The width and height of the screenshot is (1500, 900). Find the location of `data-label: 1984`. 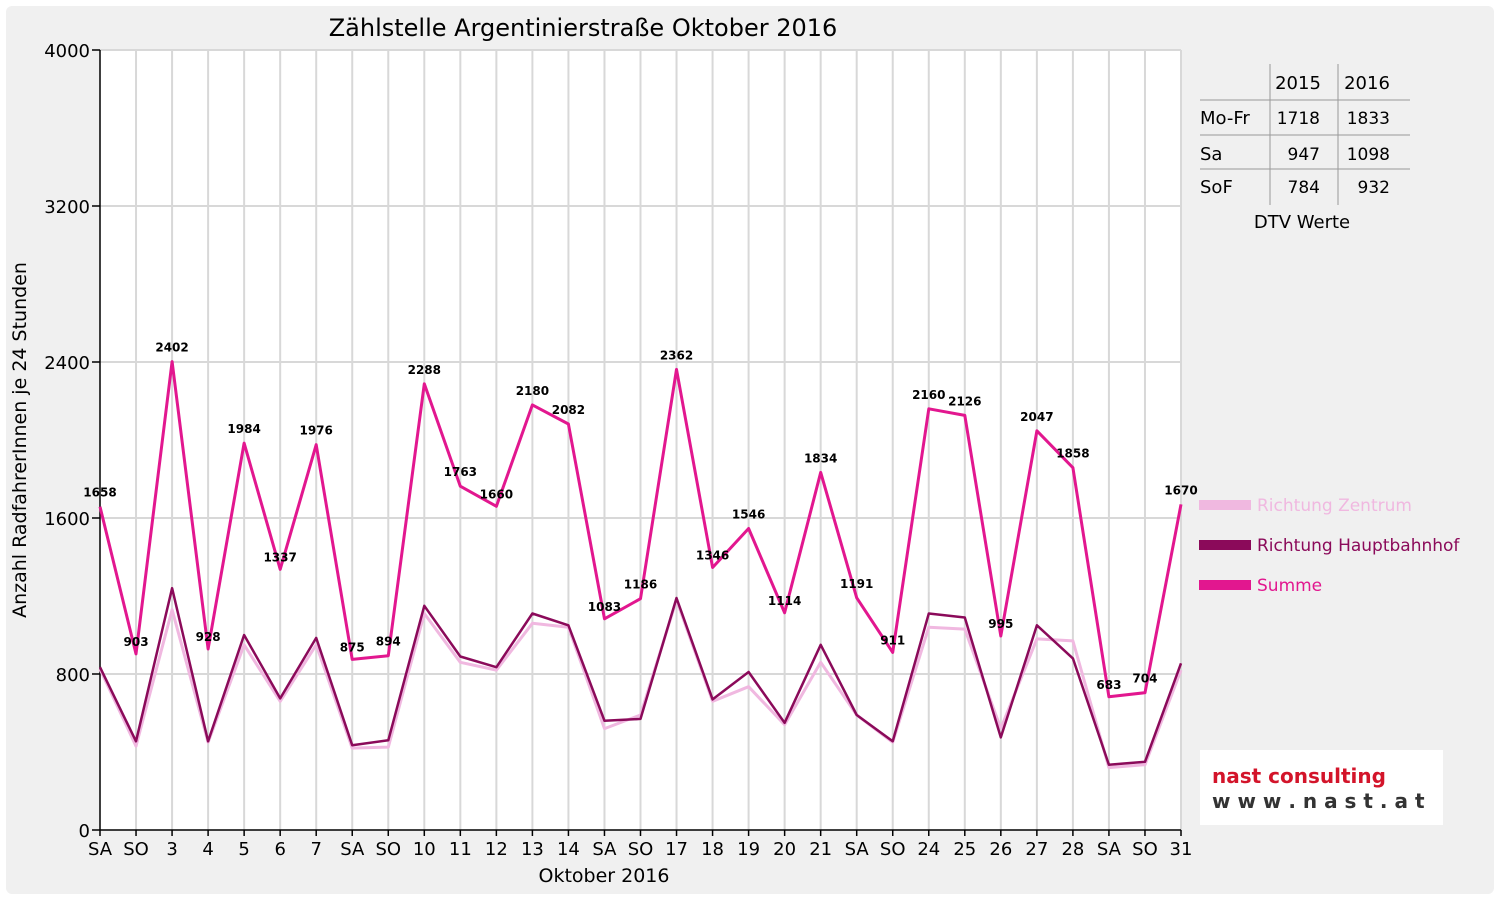

data-label: 1984 is located at coordinates (243, 429).